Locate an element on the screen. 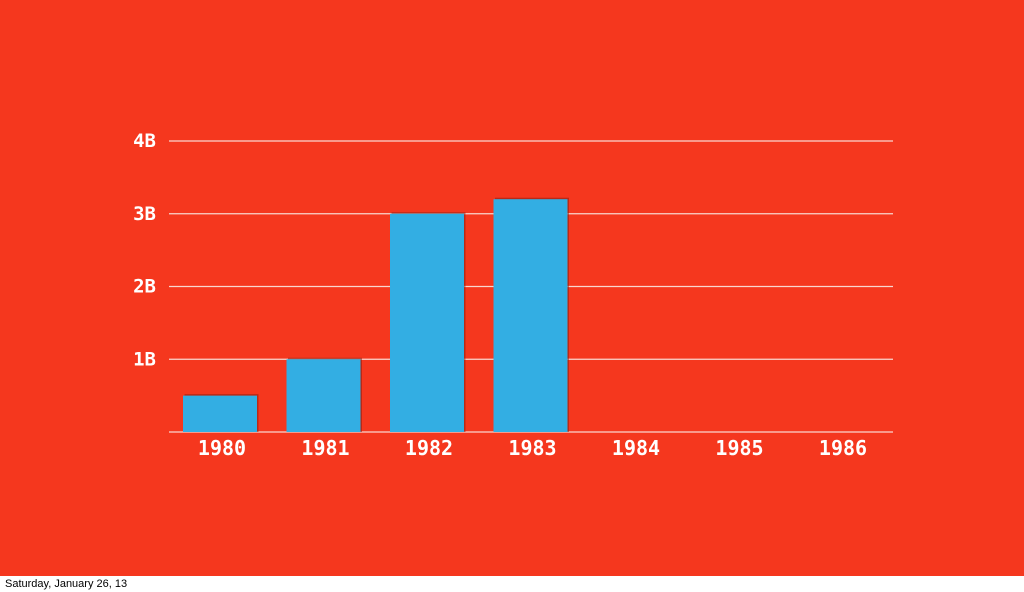 The height and width of the screenshot is (592, 1024). bars is located at coordinates (376, 314).